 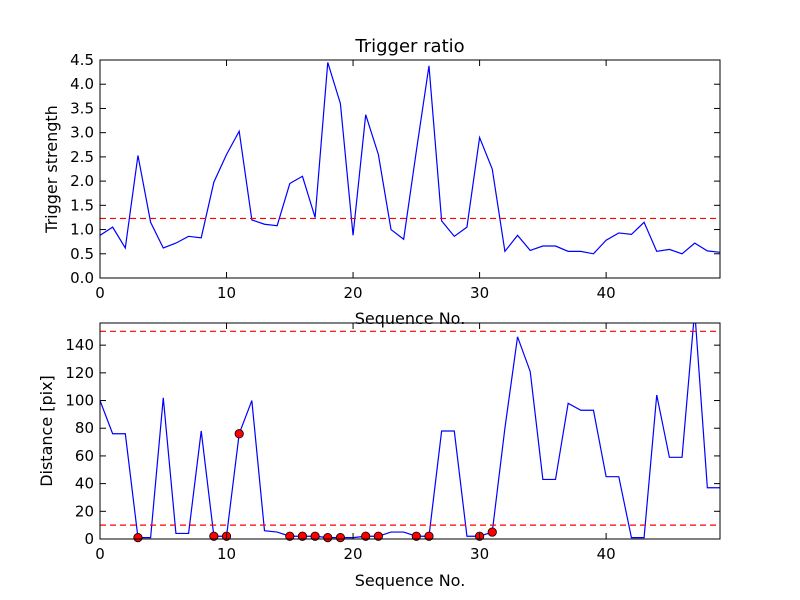 I want to click on y-axis-label: Distance [pix], so click(x=46, y=431).